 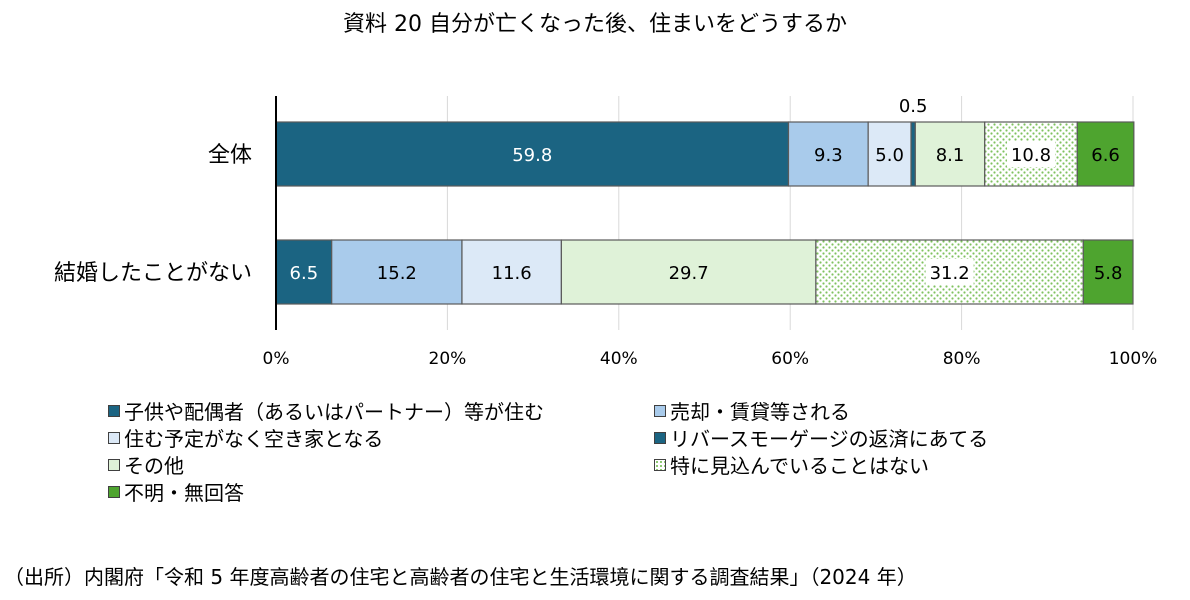 I want to click on chart-title: 資料 20 自分が亡くなった後、住まいをどうするか, so click(x=595, y=24).